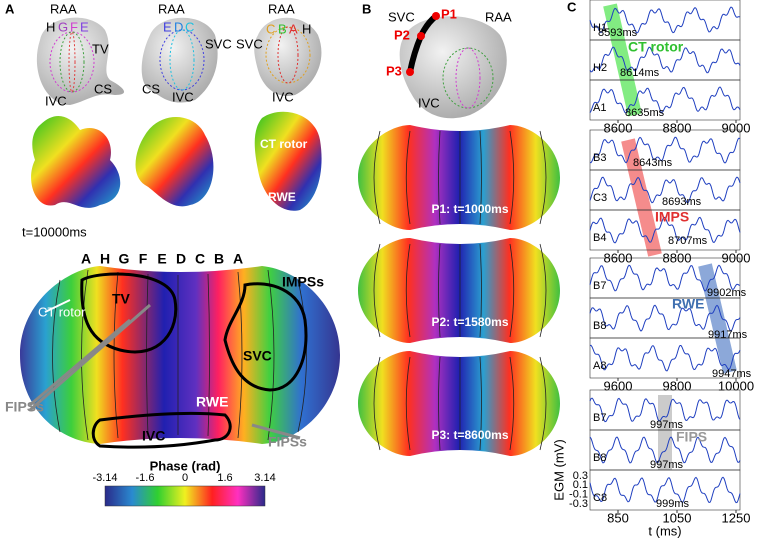 The image size is (764, 543). Describe the element at coordinates (667, 465) in the screenshot. I see `time-label: 997ms` at that location.